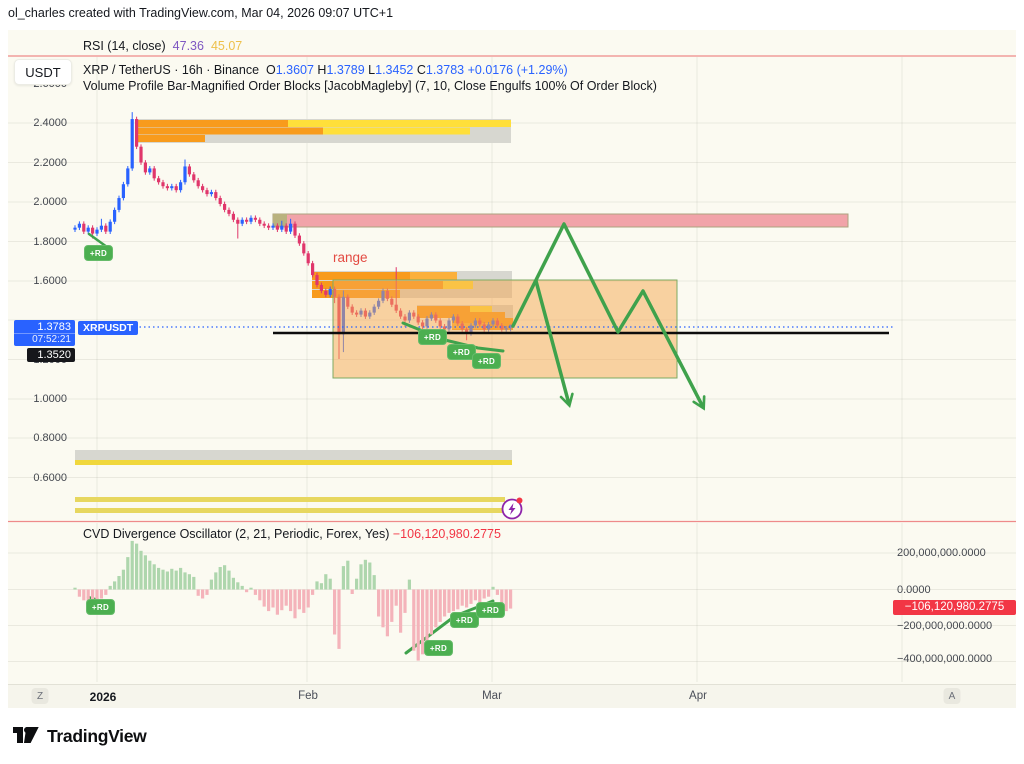 This screenshot has width=1024, height=764. What do you see at coordinates (26, 735) in the screenshot?
I see `tradingview-logo-icon` at bounding box center [26, 735].